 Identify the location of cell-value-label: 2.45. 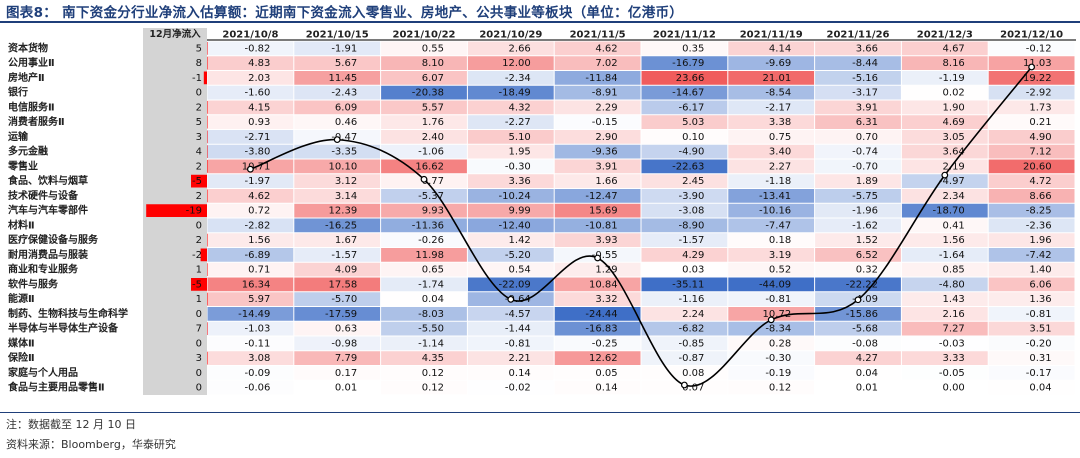
(693, 181).